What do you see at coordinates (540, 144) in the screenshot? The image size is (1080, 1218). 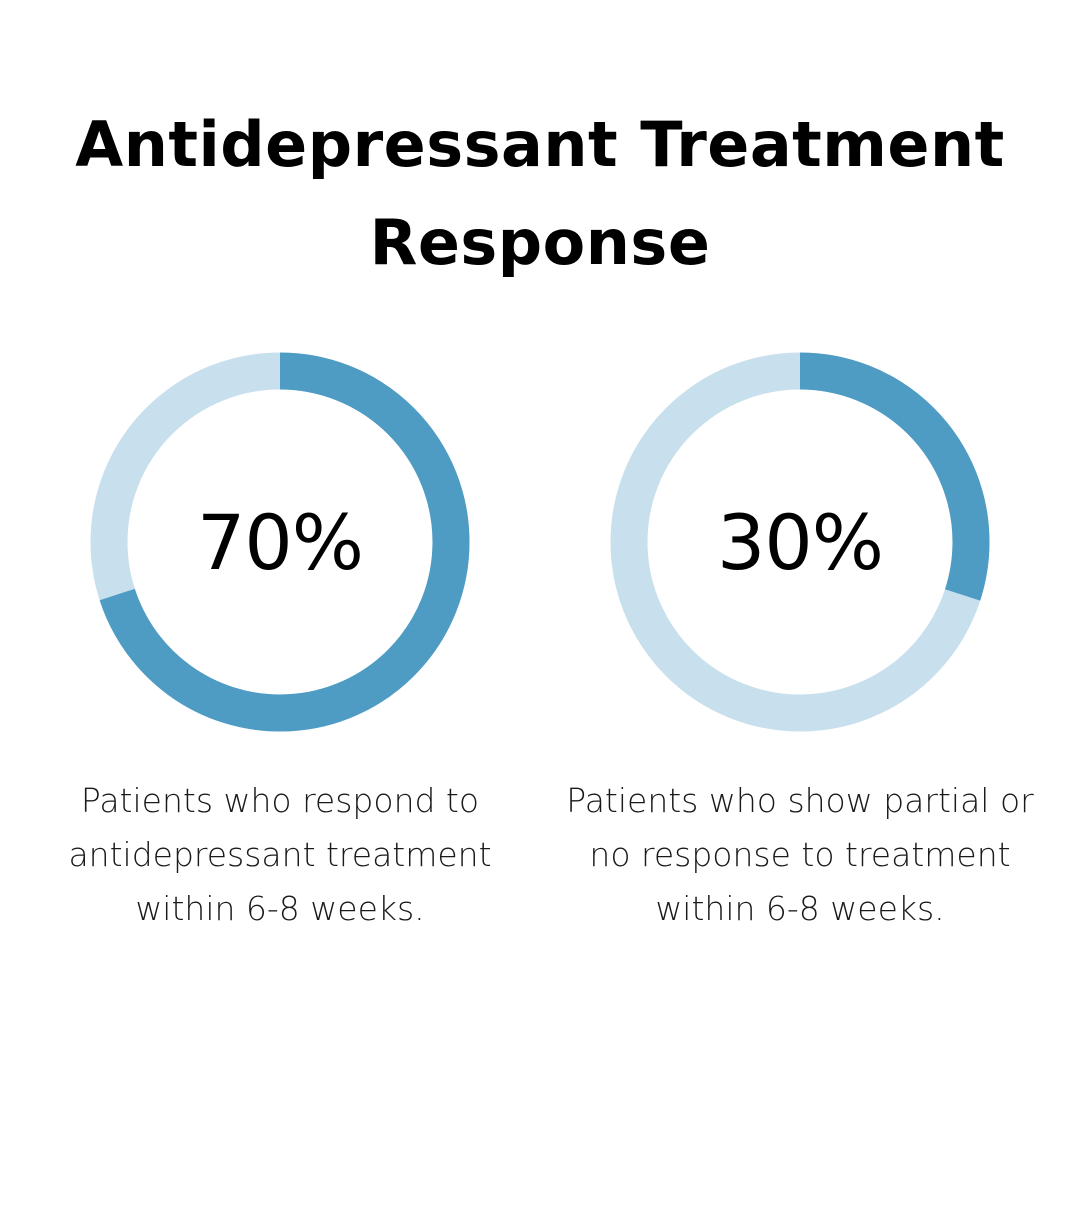 I see `title-line-1: Antidepressant Treatment` at bounding box center [540, 144].